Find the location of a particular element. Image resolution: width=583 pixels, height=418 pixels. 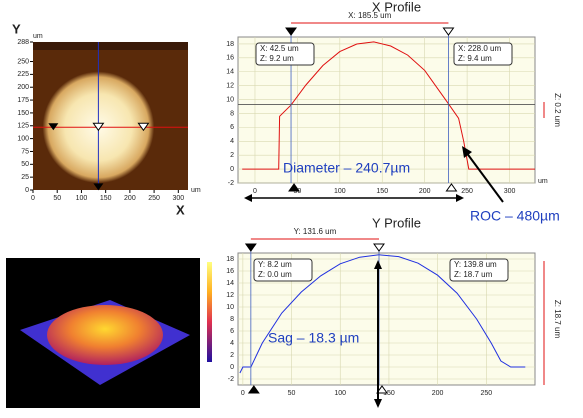

span-label: X: 185.5 um is located at coordinates (369, 15).